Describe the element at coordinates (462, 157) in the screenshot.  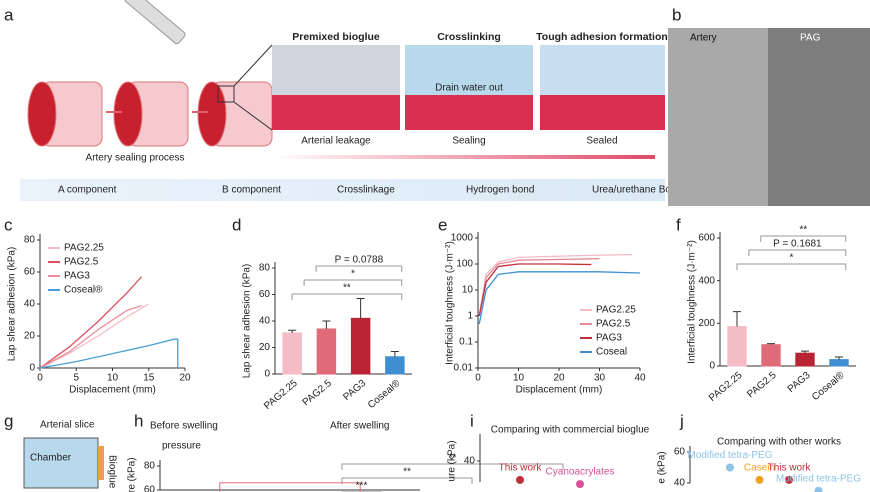
I see `progress-arrow` at that location.